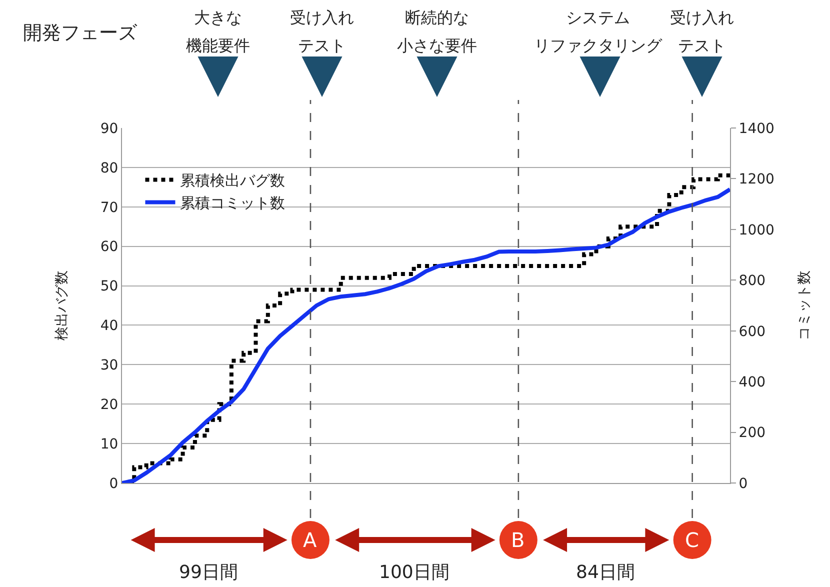 The height and width of the screenshot is (587, 830). I want to click on y2-tick-label: 0, so click(743, 484).